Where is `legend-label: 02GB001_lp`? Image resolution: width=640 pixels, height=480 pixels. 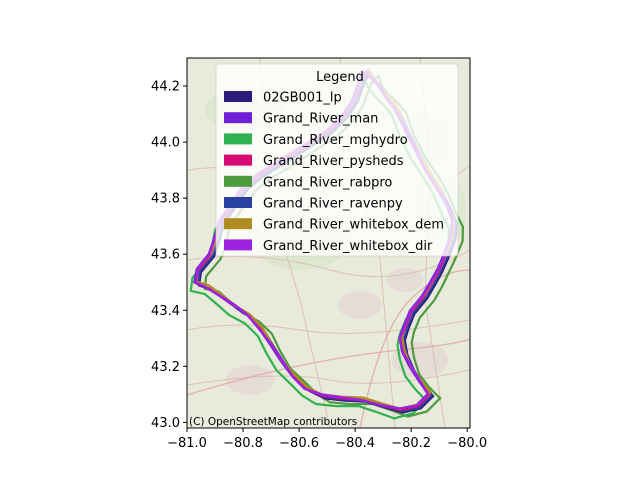 legend-label: 02GB001_lp is located at coordinates (302, 98).